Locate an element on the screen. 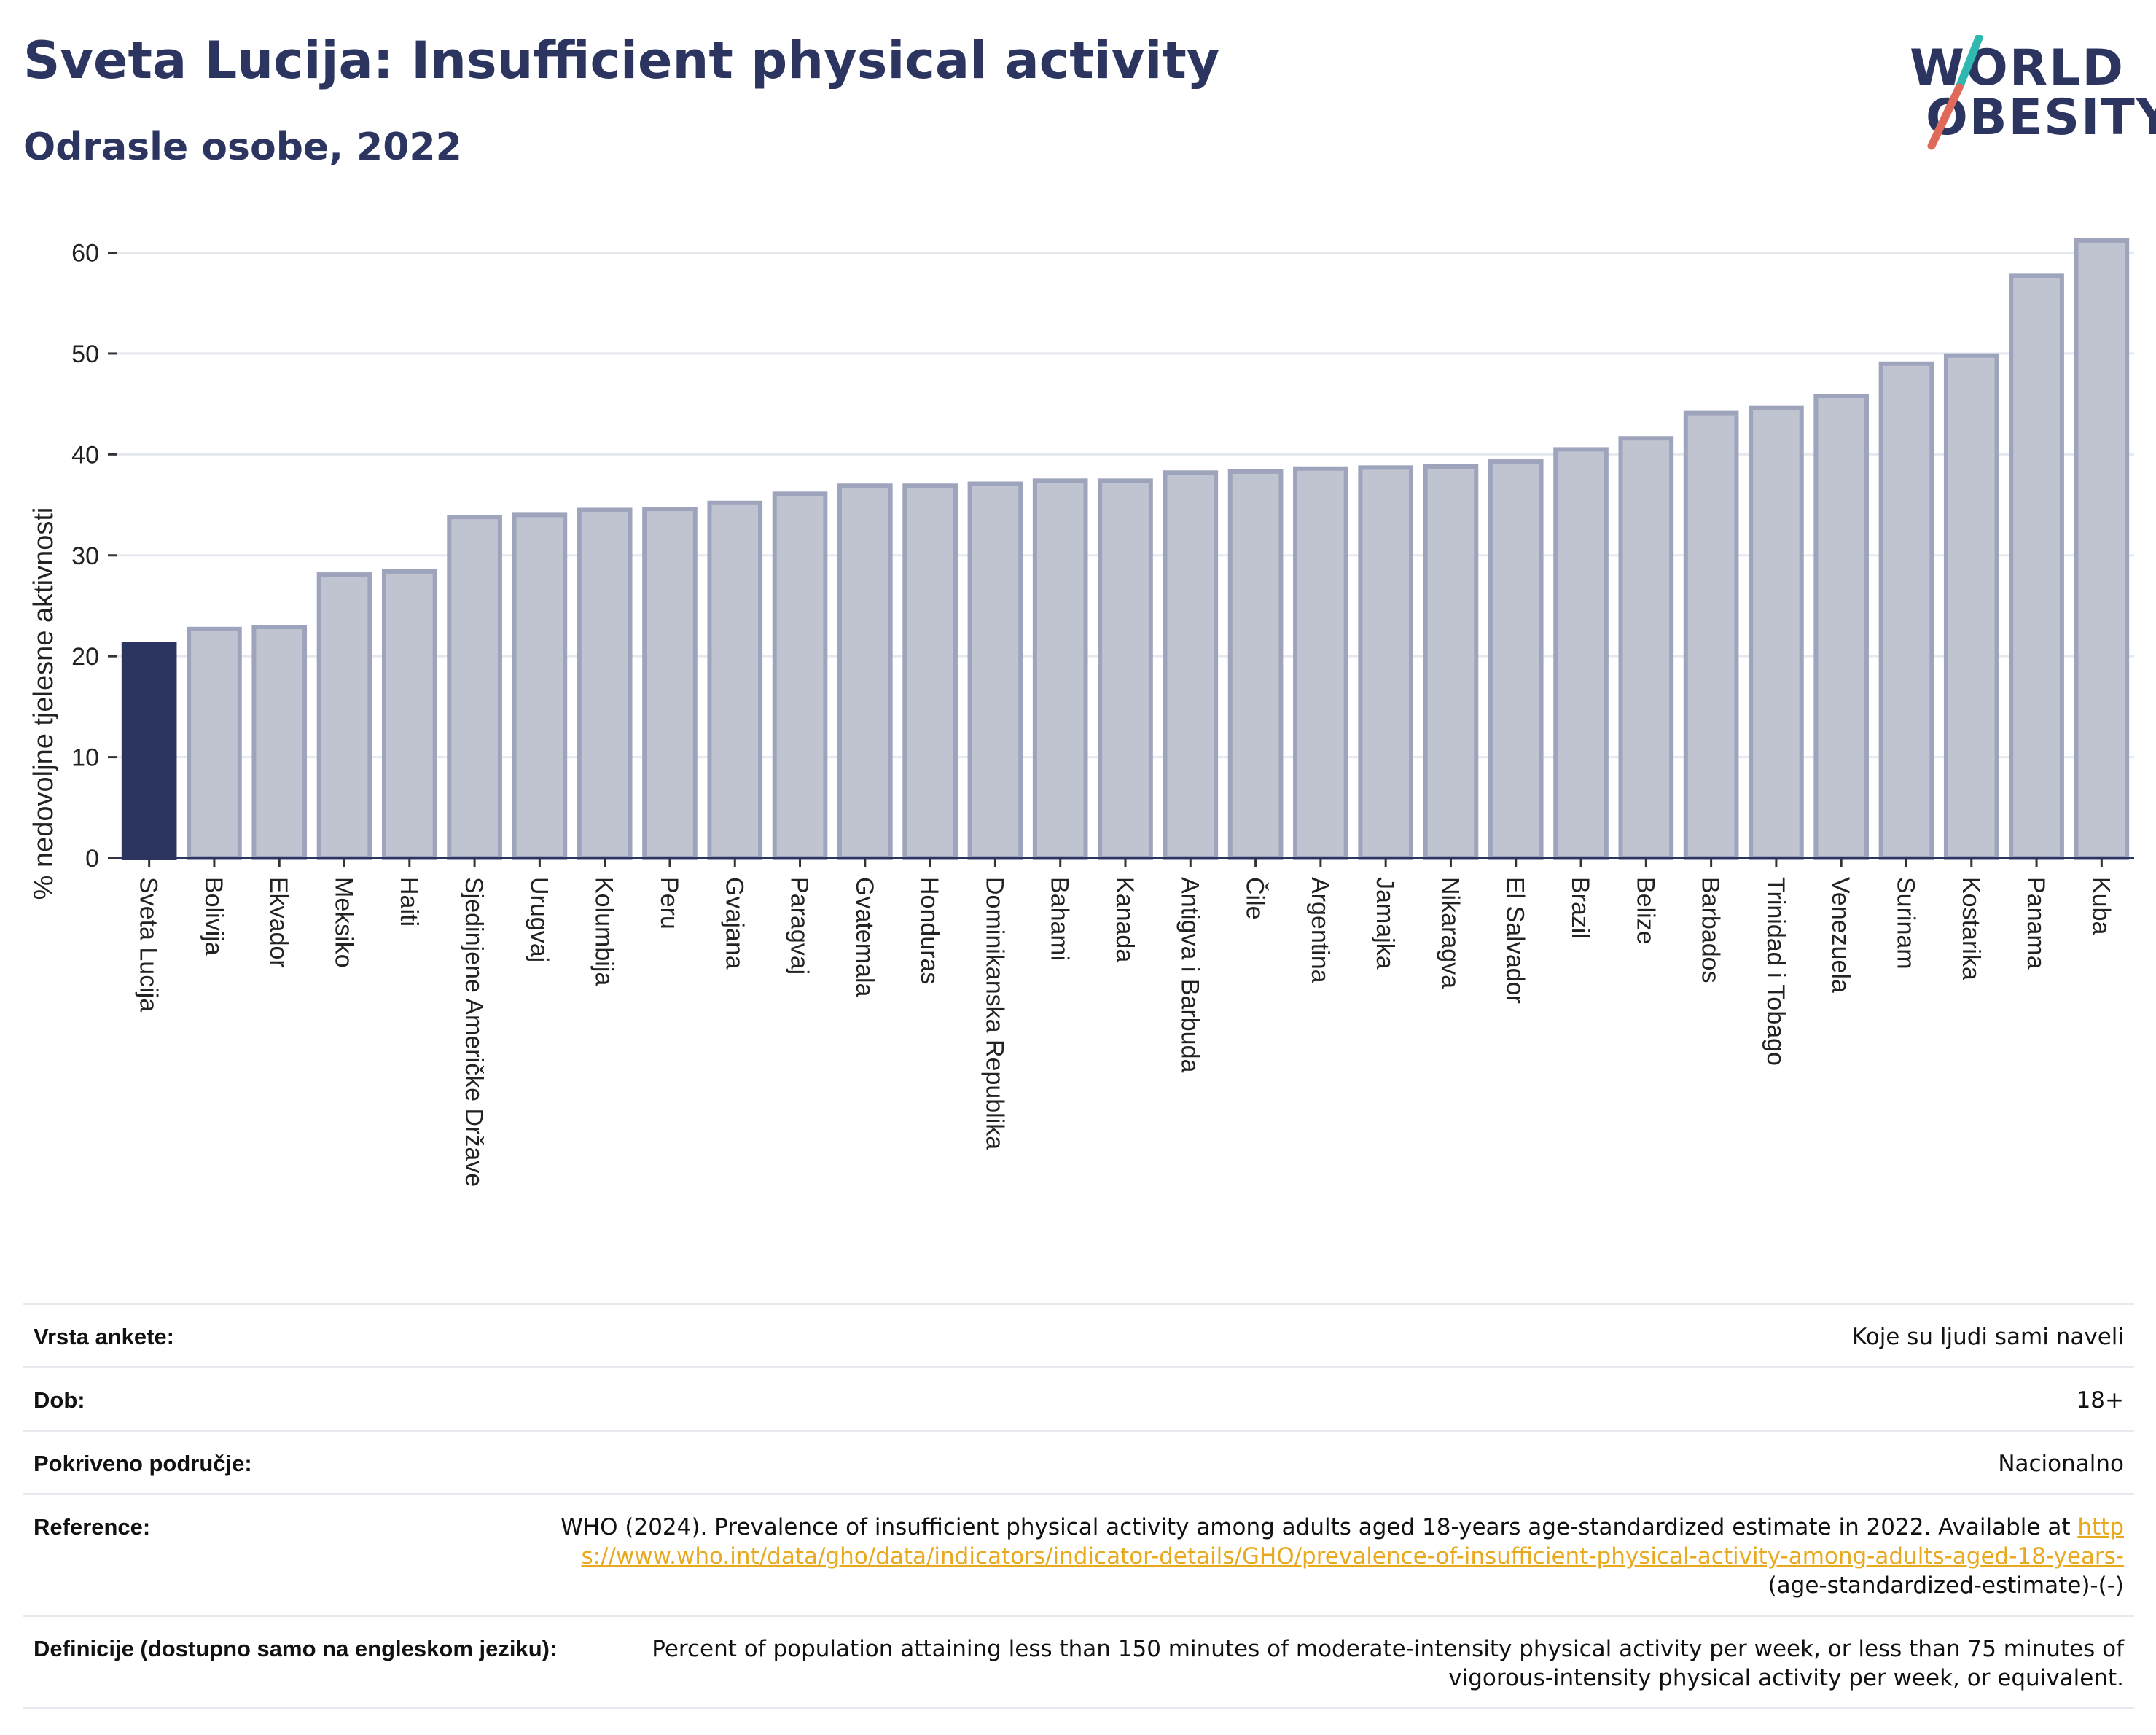 The width and height of the screenshot is (2156, 1735). meta-key: Reference: is located at coordinates (93, 1527).